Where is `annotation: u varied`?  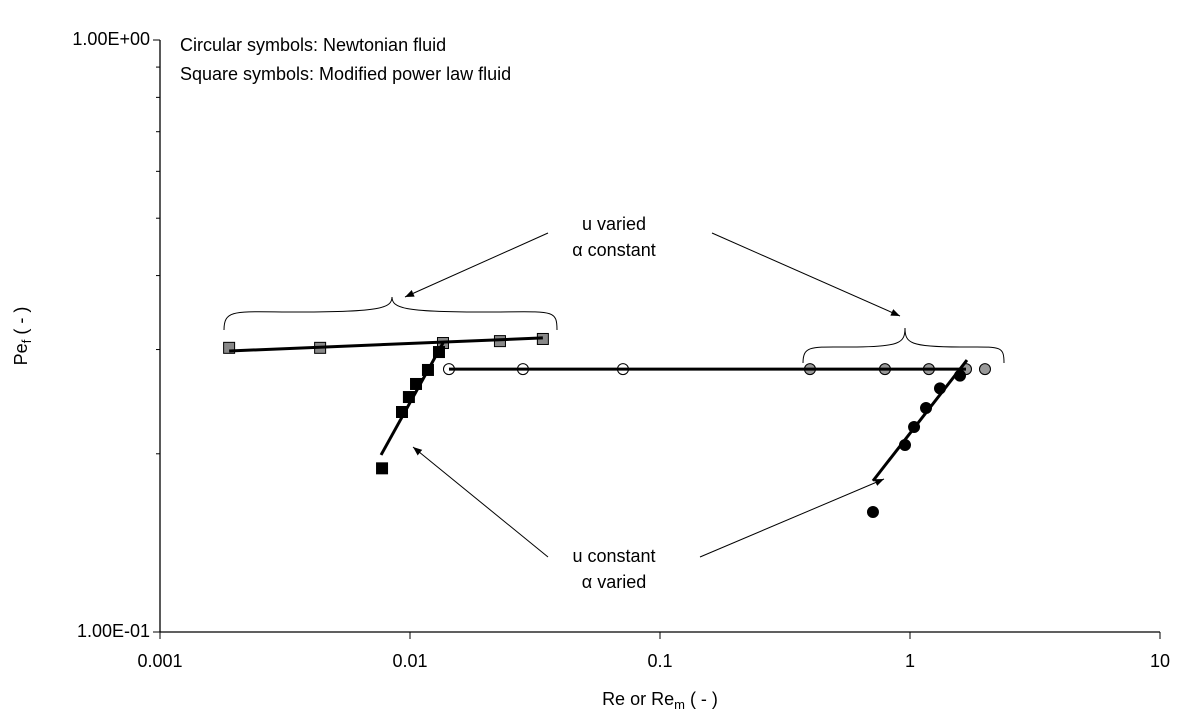 annotation: u varied is located at coordinates (614, 224).